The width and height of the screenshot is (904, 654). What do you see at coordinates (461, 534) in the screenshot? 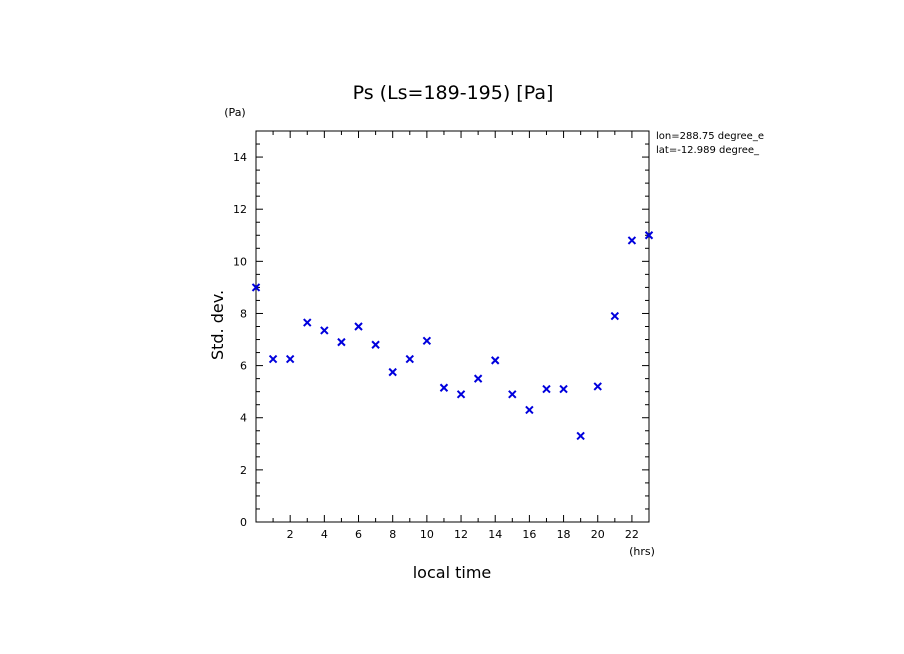
I see `x-tick-label: 12` at bounding box center [461, 534].